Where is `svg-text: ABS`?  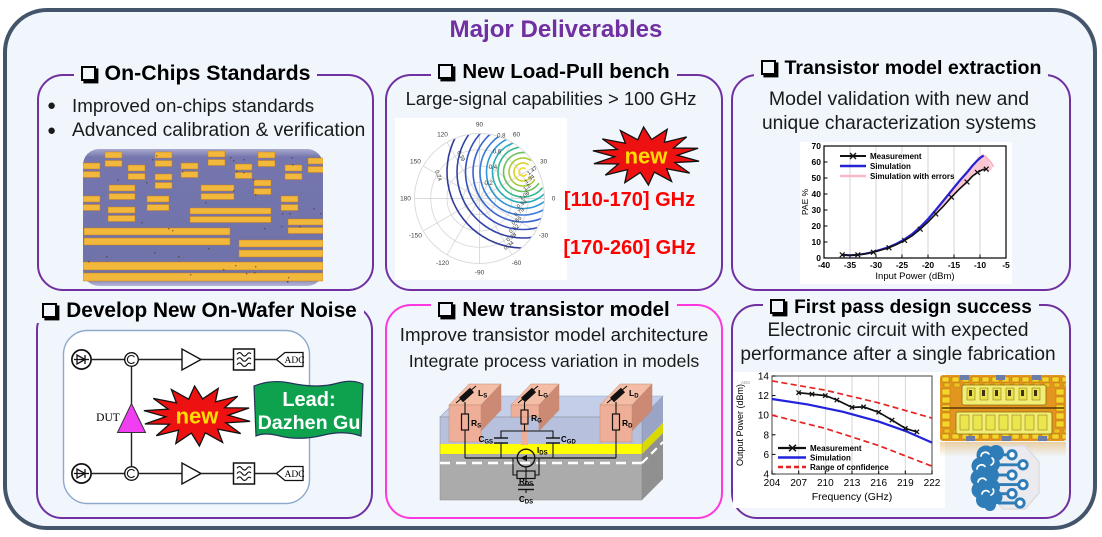
svg-text: ABS is located at coordinates (745, 382).